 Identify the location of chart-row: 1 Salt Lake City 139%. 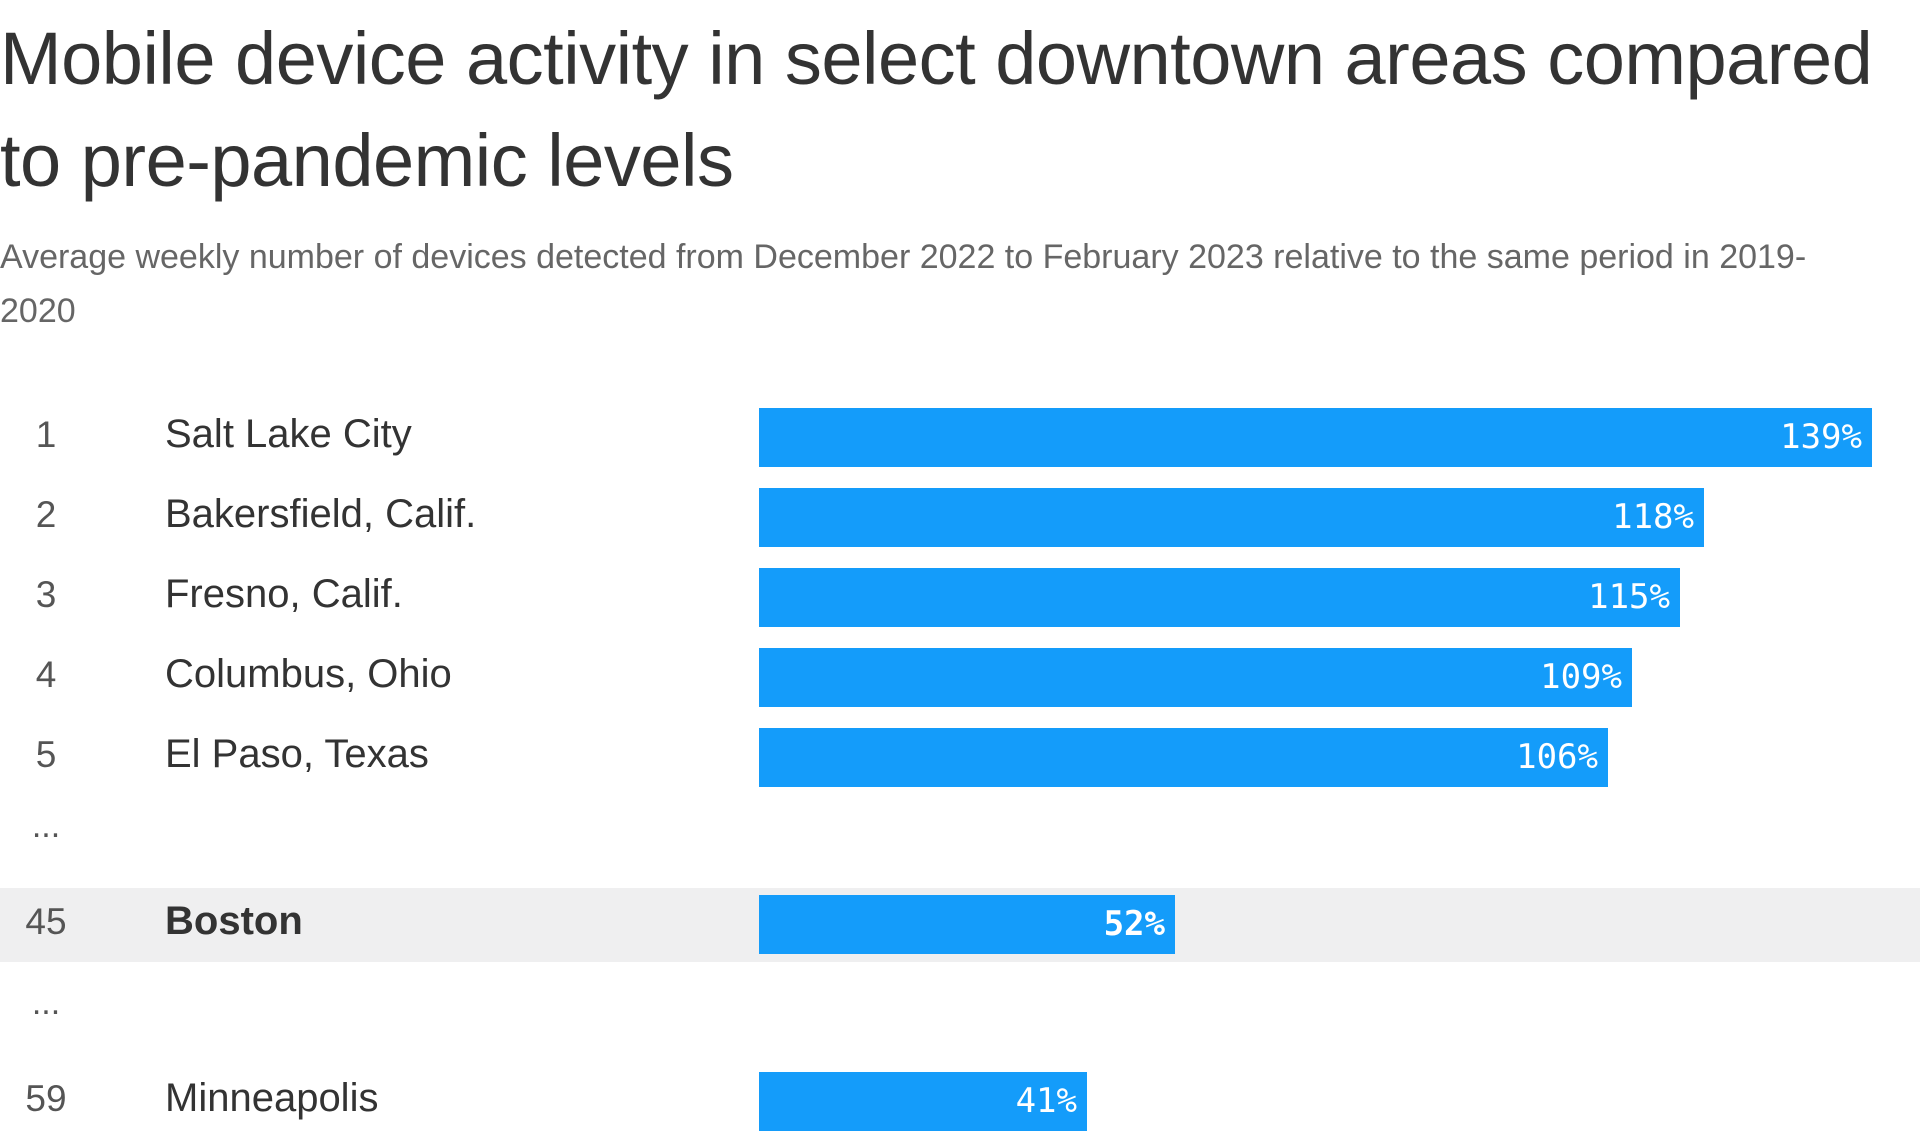
(960, 438).